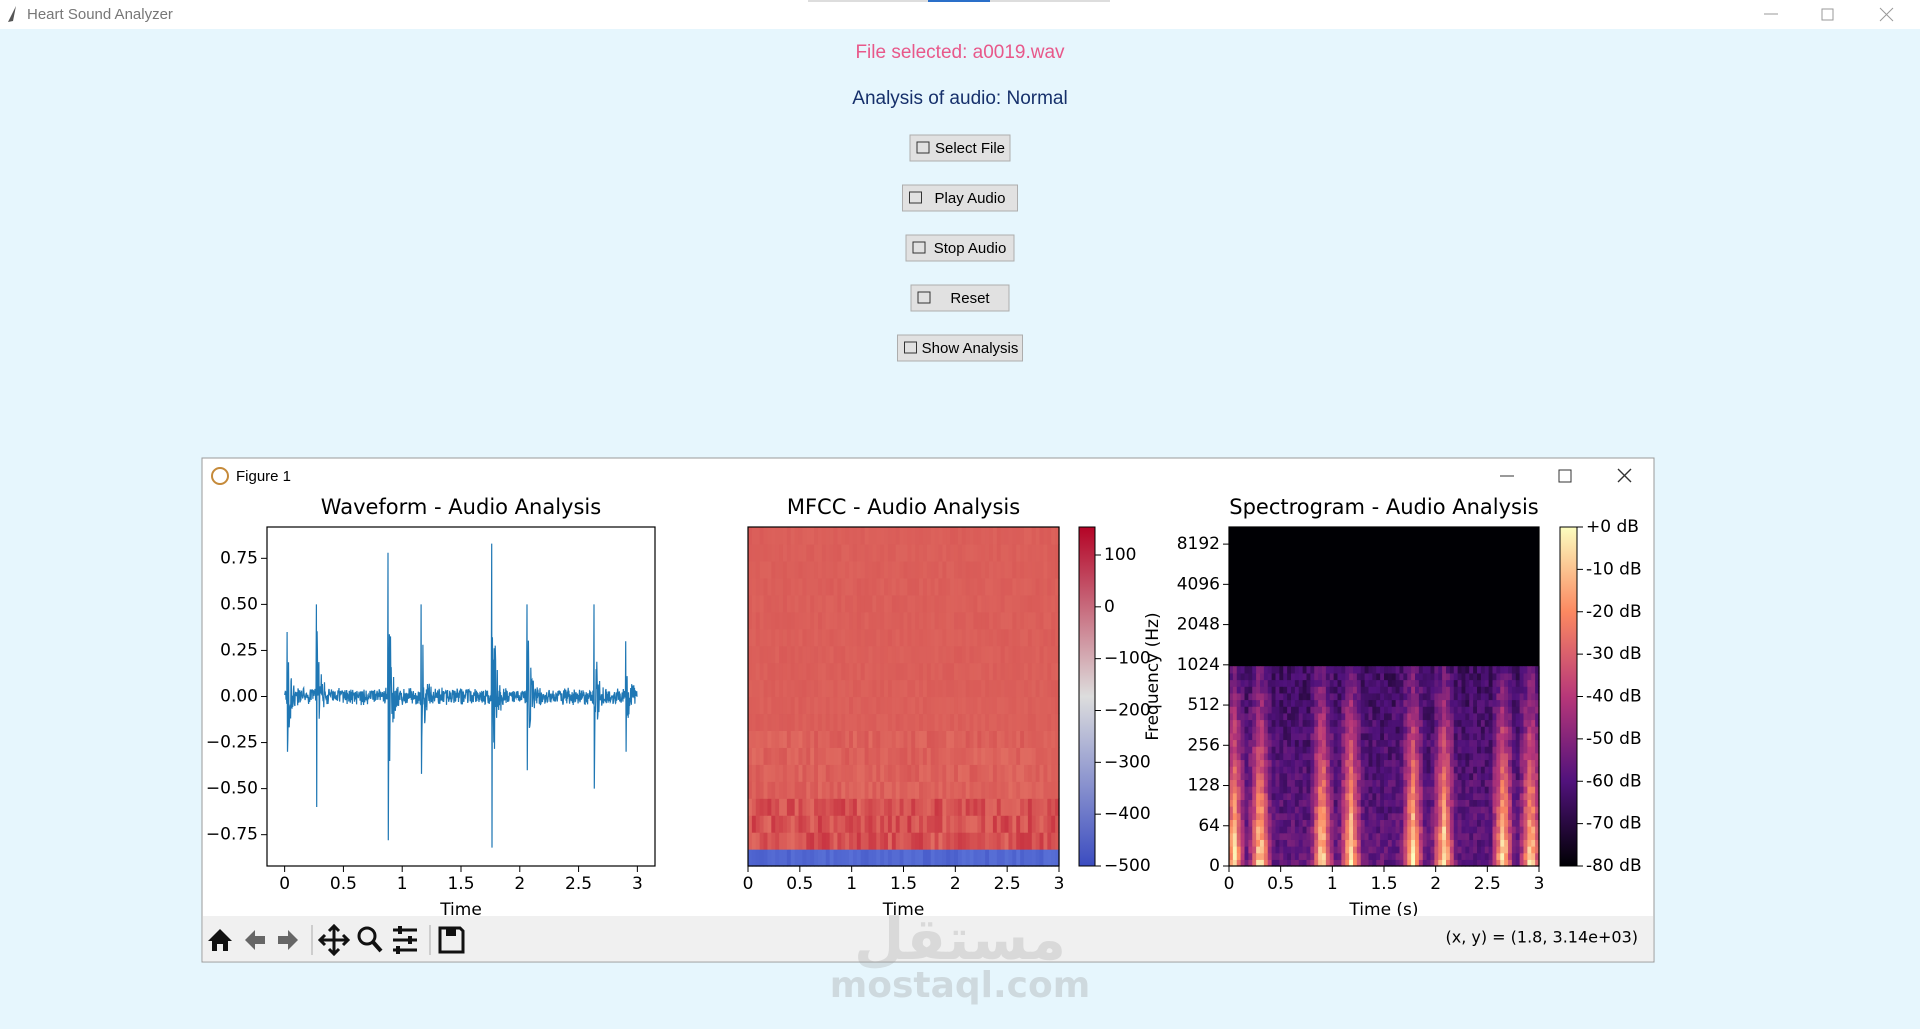 This screenshot has width=1920, height=1033. What do you see at coordinates (960, 348) in the screenshot?
I see `button: Show Analysis` at bounding box center [960, 348].